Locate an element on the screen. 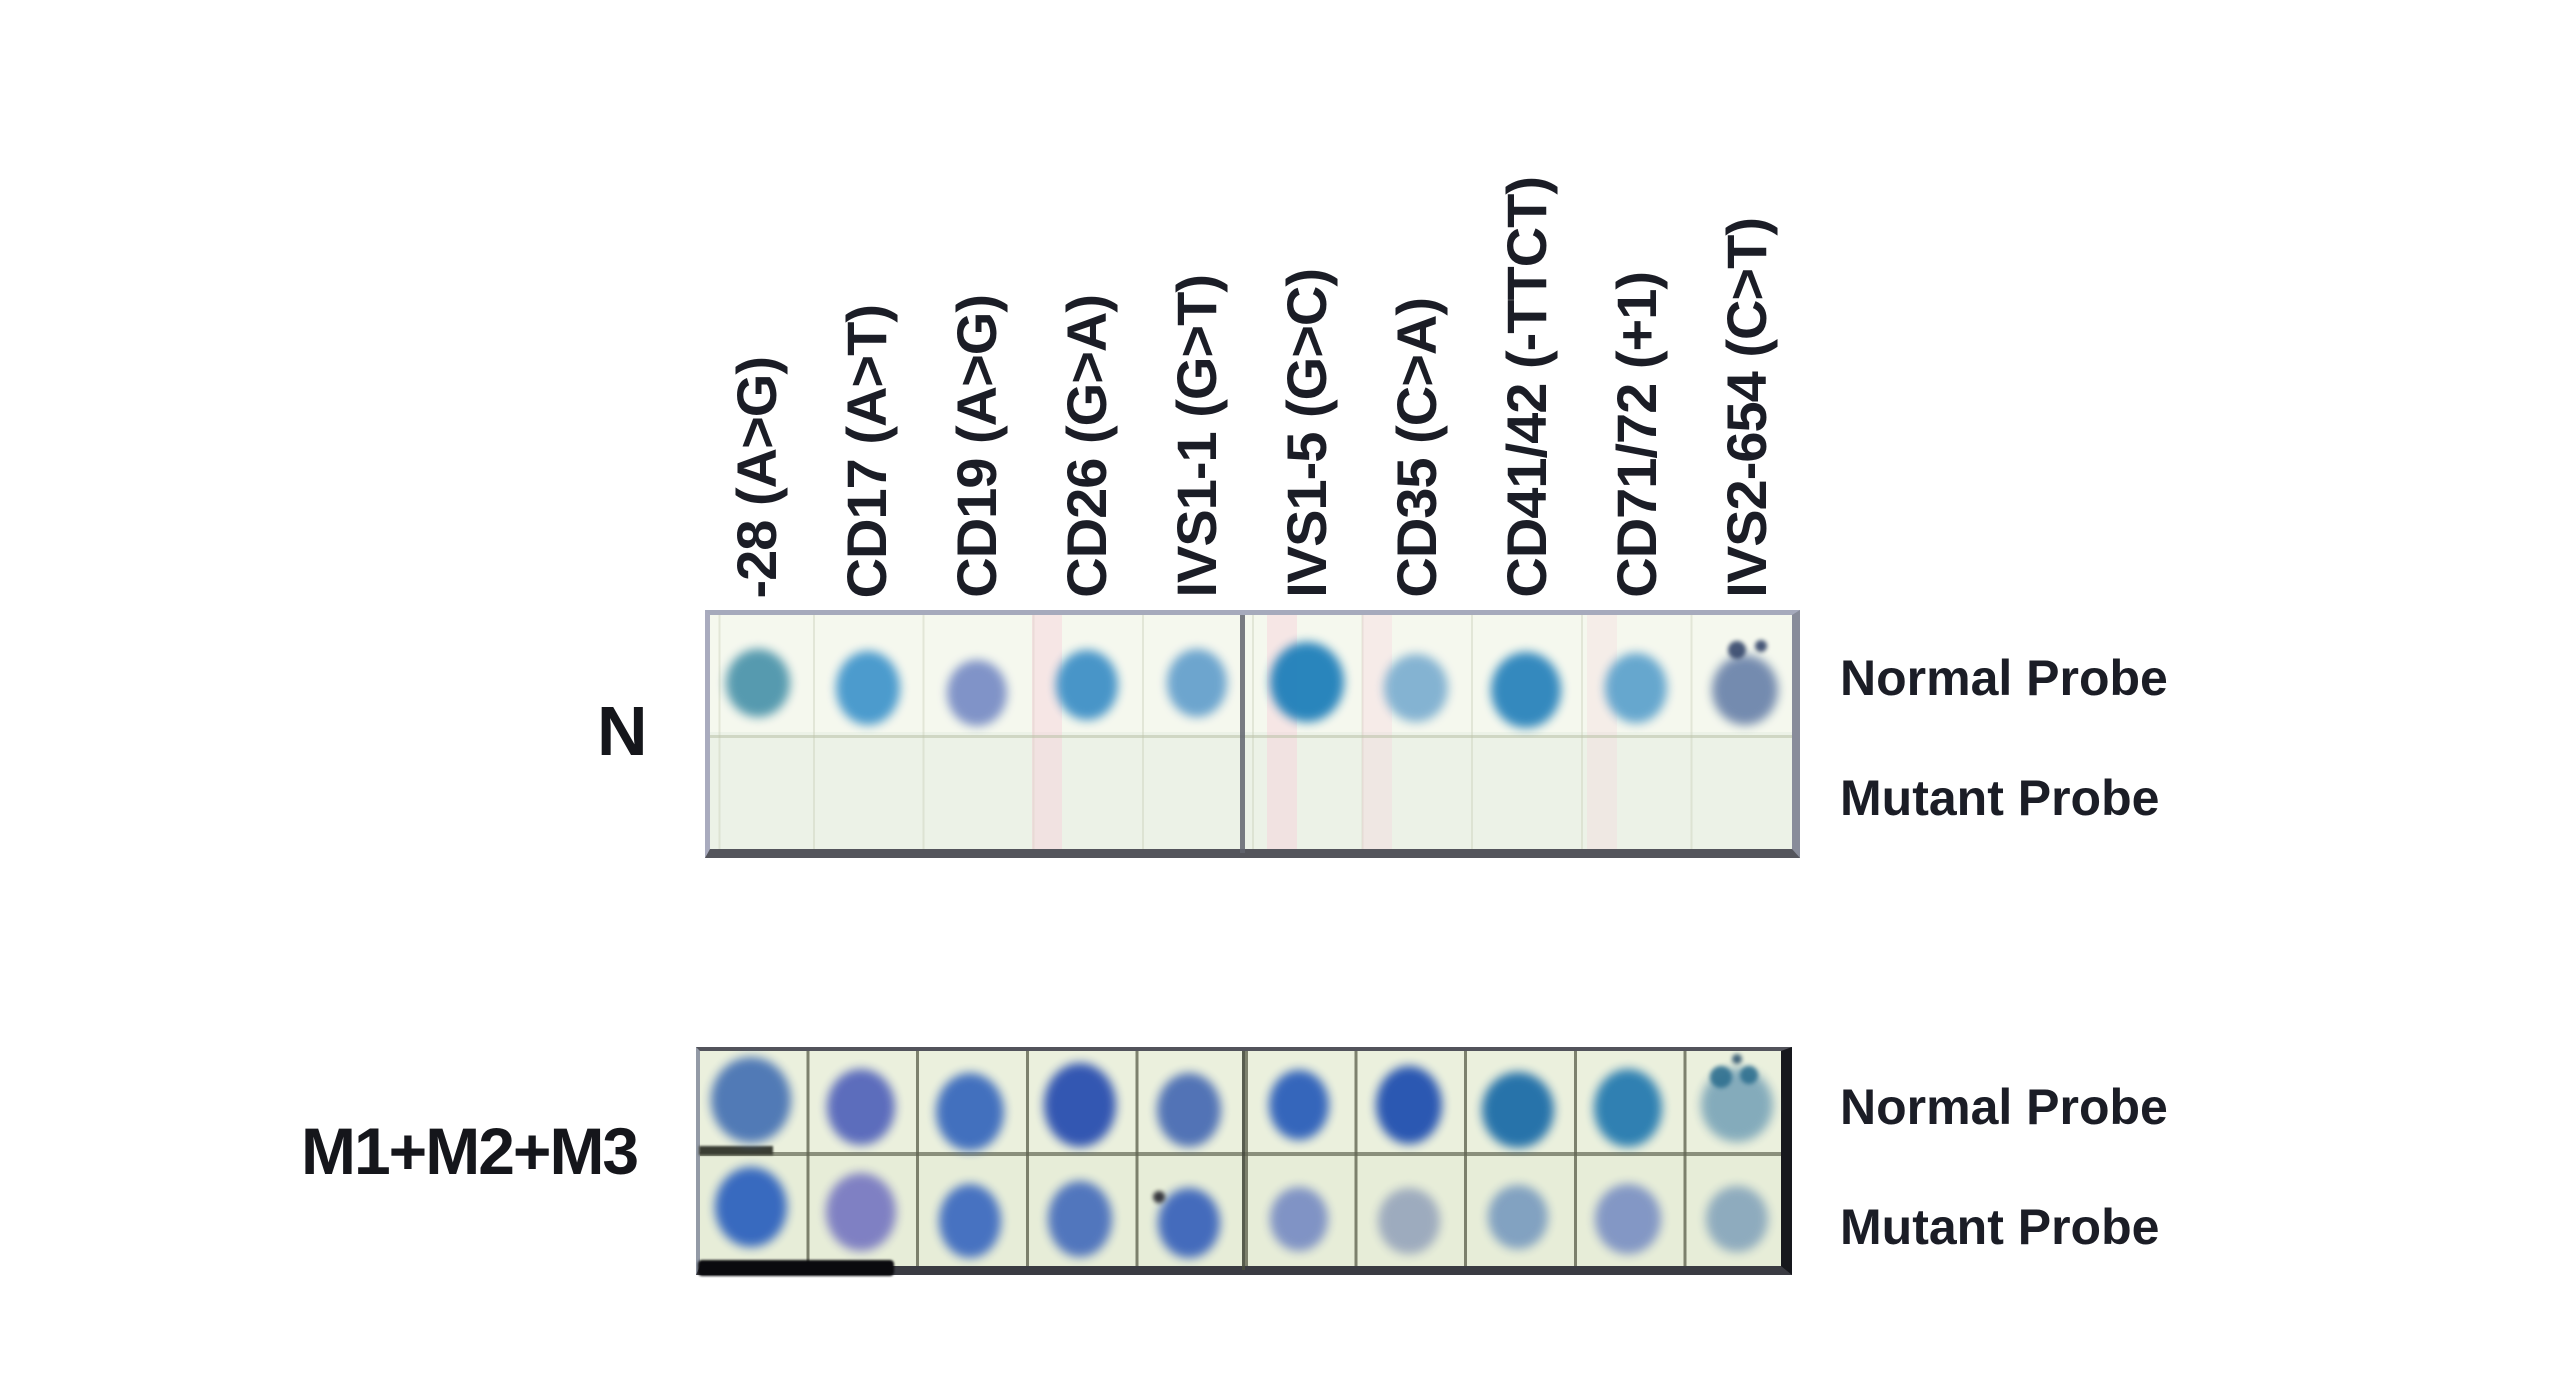 Image resolution: width=2560 pixels, height=1379 pixels. column-label-ivs2-654: IVS2-654 (C>T) is located at coordinates (1746, 408).